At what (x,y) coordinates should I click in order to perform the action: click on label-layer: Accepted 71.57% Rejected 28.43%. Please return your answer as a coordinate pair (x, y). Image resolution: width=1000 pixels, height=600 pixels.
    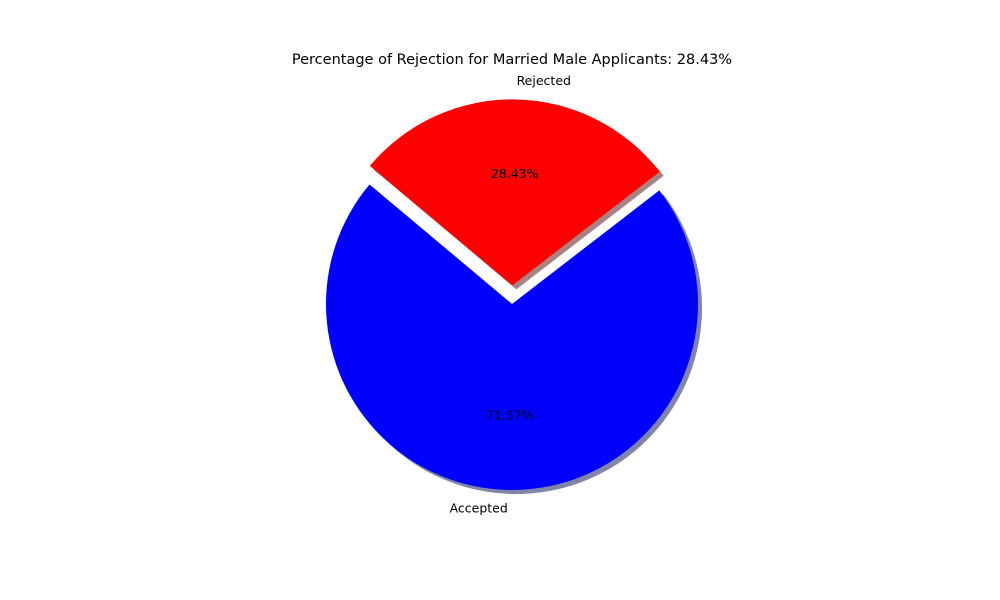
    Looking at the image, I should click on (510, 294).